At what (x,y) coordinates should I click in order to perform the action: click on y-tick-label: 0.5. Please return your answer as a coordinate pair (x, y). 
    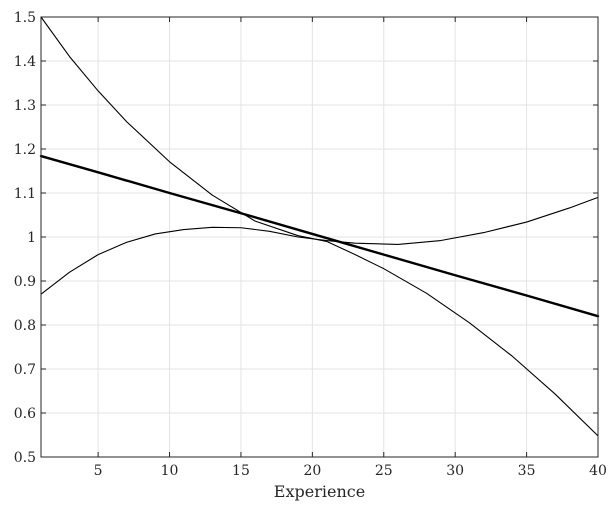
    Looking at the image, I should click on (25, 458).